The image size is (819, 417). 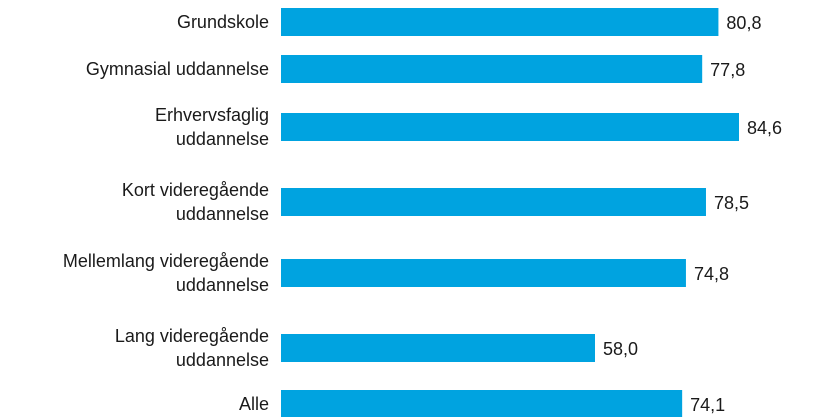 I want to click on value-label: 74,8, so click(x=711, y=274).